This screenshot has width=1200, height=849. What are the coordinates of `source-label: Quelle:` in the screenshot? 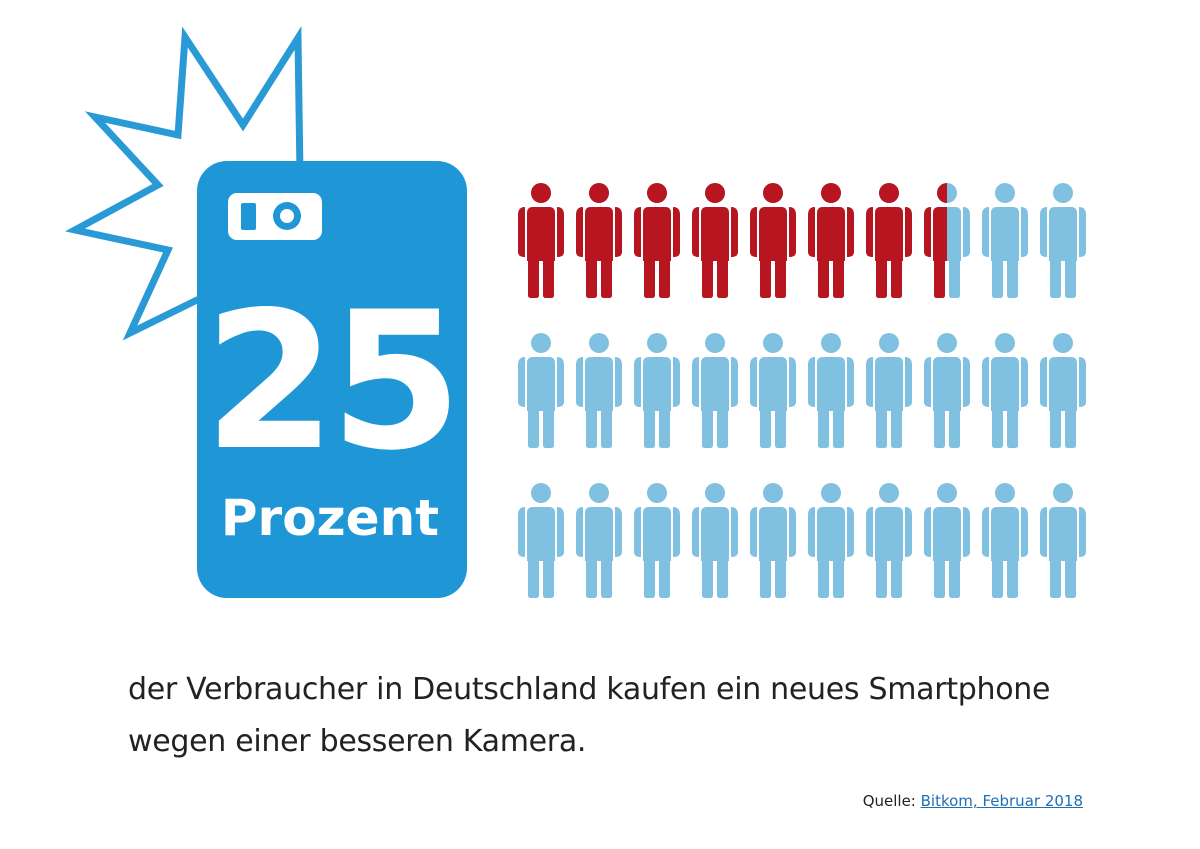 It's located at (889, 801).